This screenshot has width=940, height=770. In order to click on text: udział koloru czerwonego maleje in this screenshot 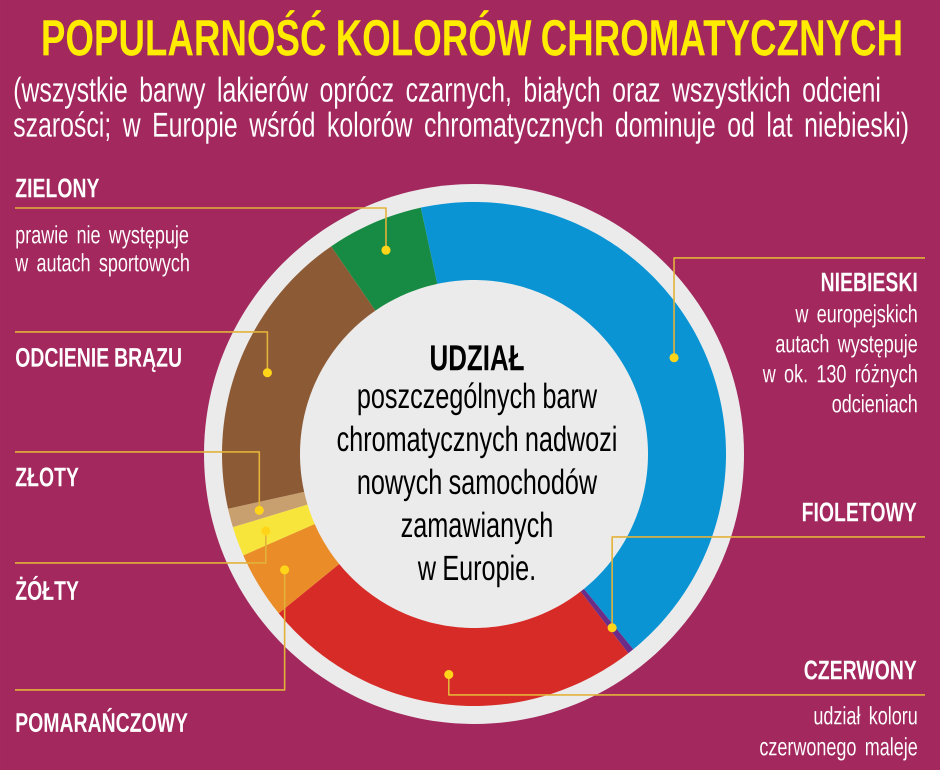, I will do `click(838, 733)`.